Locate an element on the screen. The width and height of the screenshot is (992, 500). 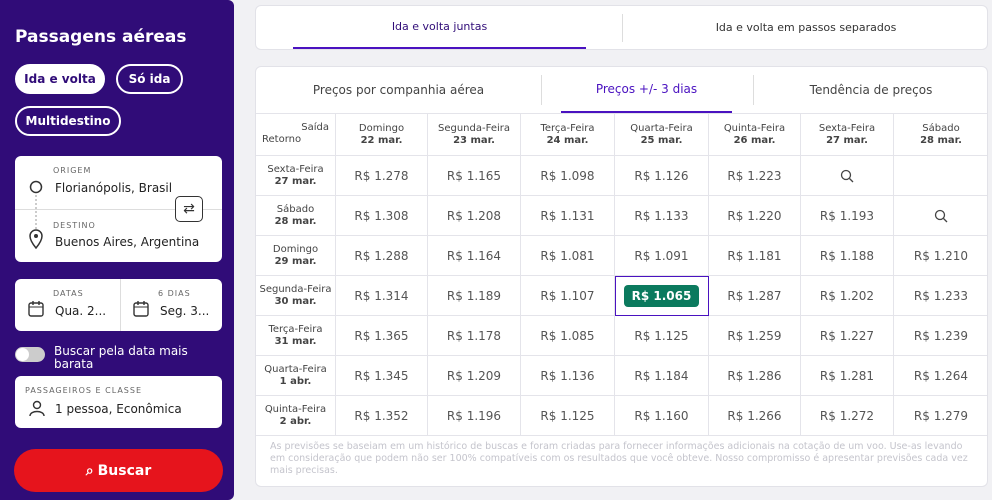
price-cell: R$ 1.131 is located at coordinates (568, 216).